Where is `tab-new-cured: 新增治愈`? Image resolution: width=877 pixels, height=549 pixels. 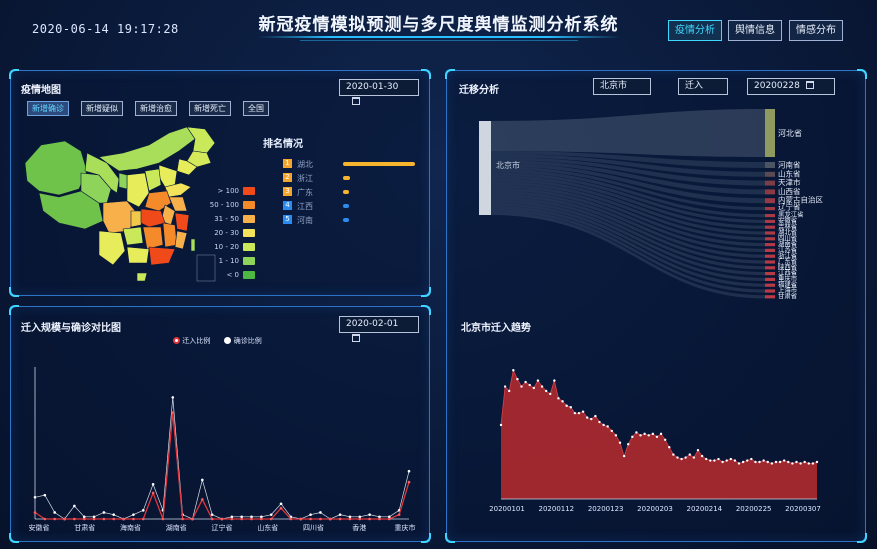
tab-new-cured: 新增治愈 is located at coordinates (156, 108).